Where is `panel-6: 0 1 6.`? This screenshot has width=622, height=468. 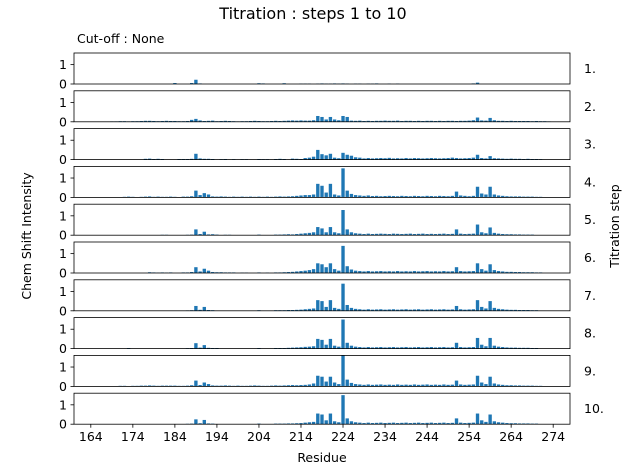
panel-6: 0 1 6. is located at coordinates (327, 261).